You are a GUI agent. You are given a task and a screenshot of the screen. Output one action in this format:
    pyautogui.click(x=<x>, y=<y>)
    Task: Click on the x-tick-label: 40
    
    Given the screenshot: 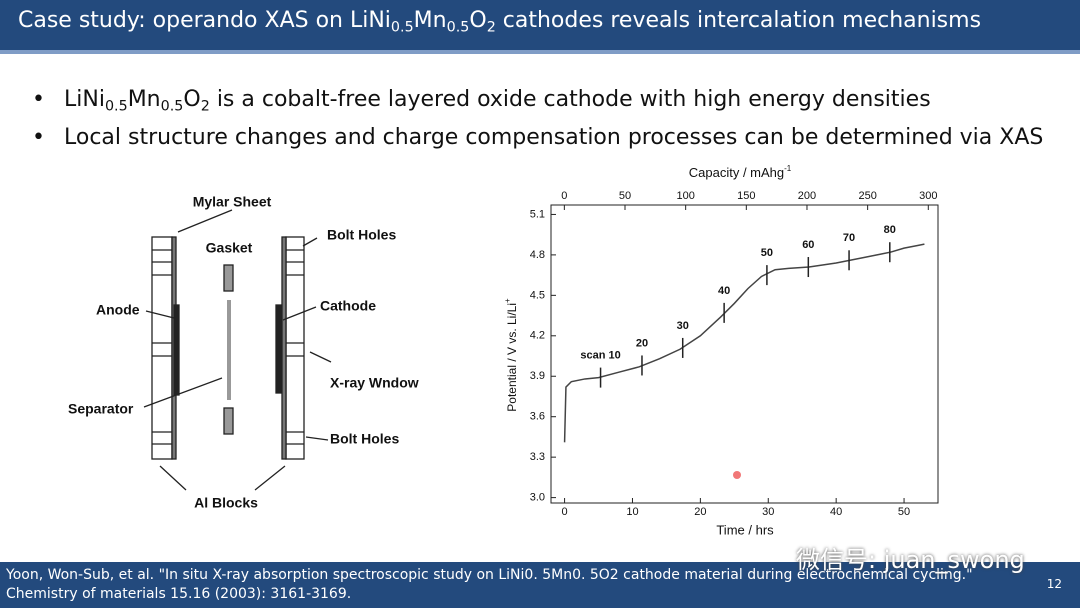 What is the action you would take?
    pyautogui.click(x=836, y=512)
    